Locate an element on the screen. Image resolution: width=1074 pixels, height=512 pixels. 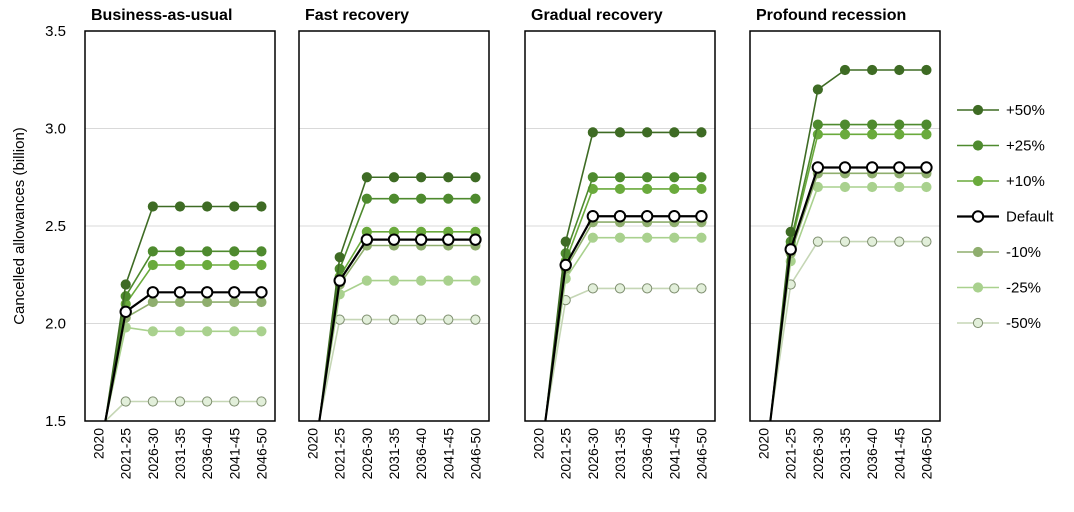
series-line-m25 is located at coordinates (397, 350).